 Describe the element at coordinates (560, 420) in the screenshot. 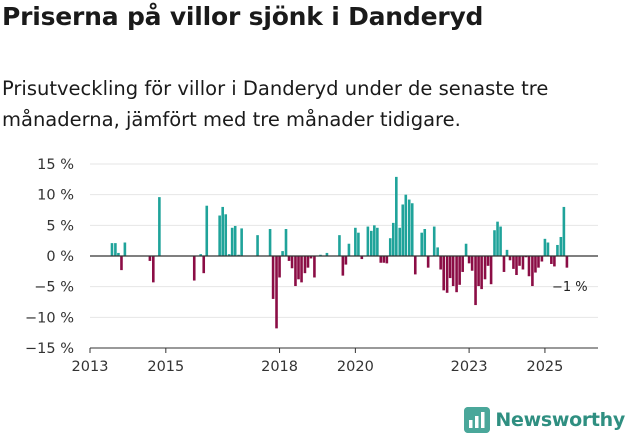

I see `brand-name: Newsworthy` at that location.